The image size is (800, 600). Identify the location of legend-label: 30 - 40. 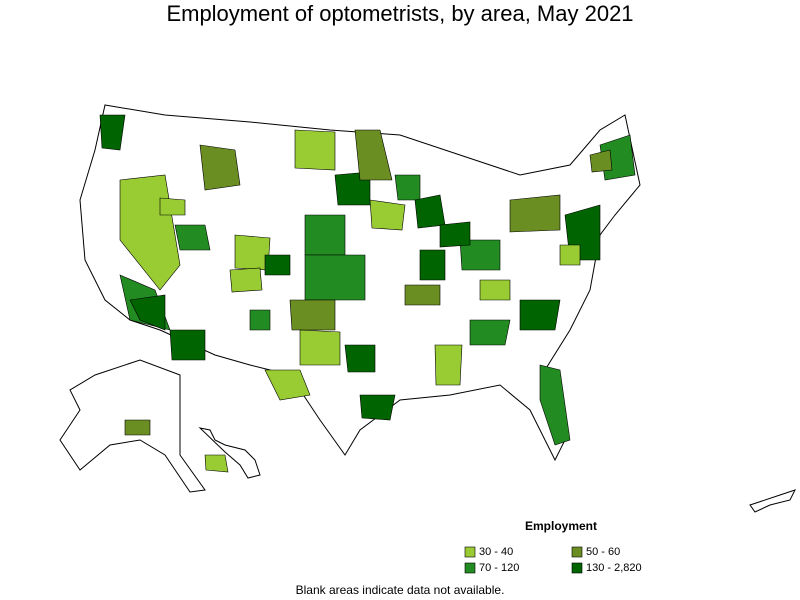
(496, 552).